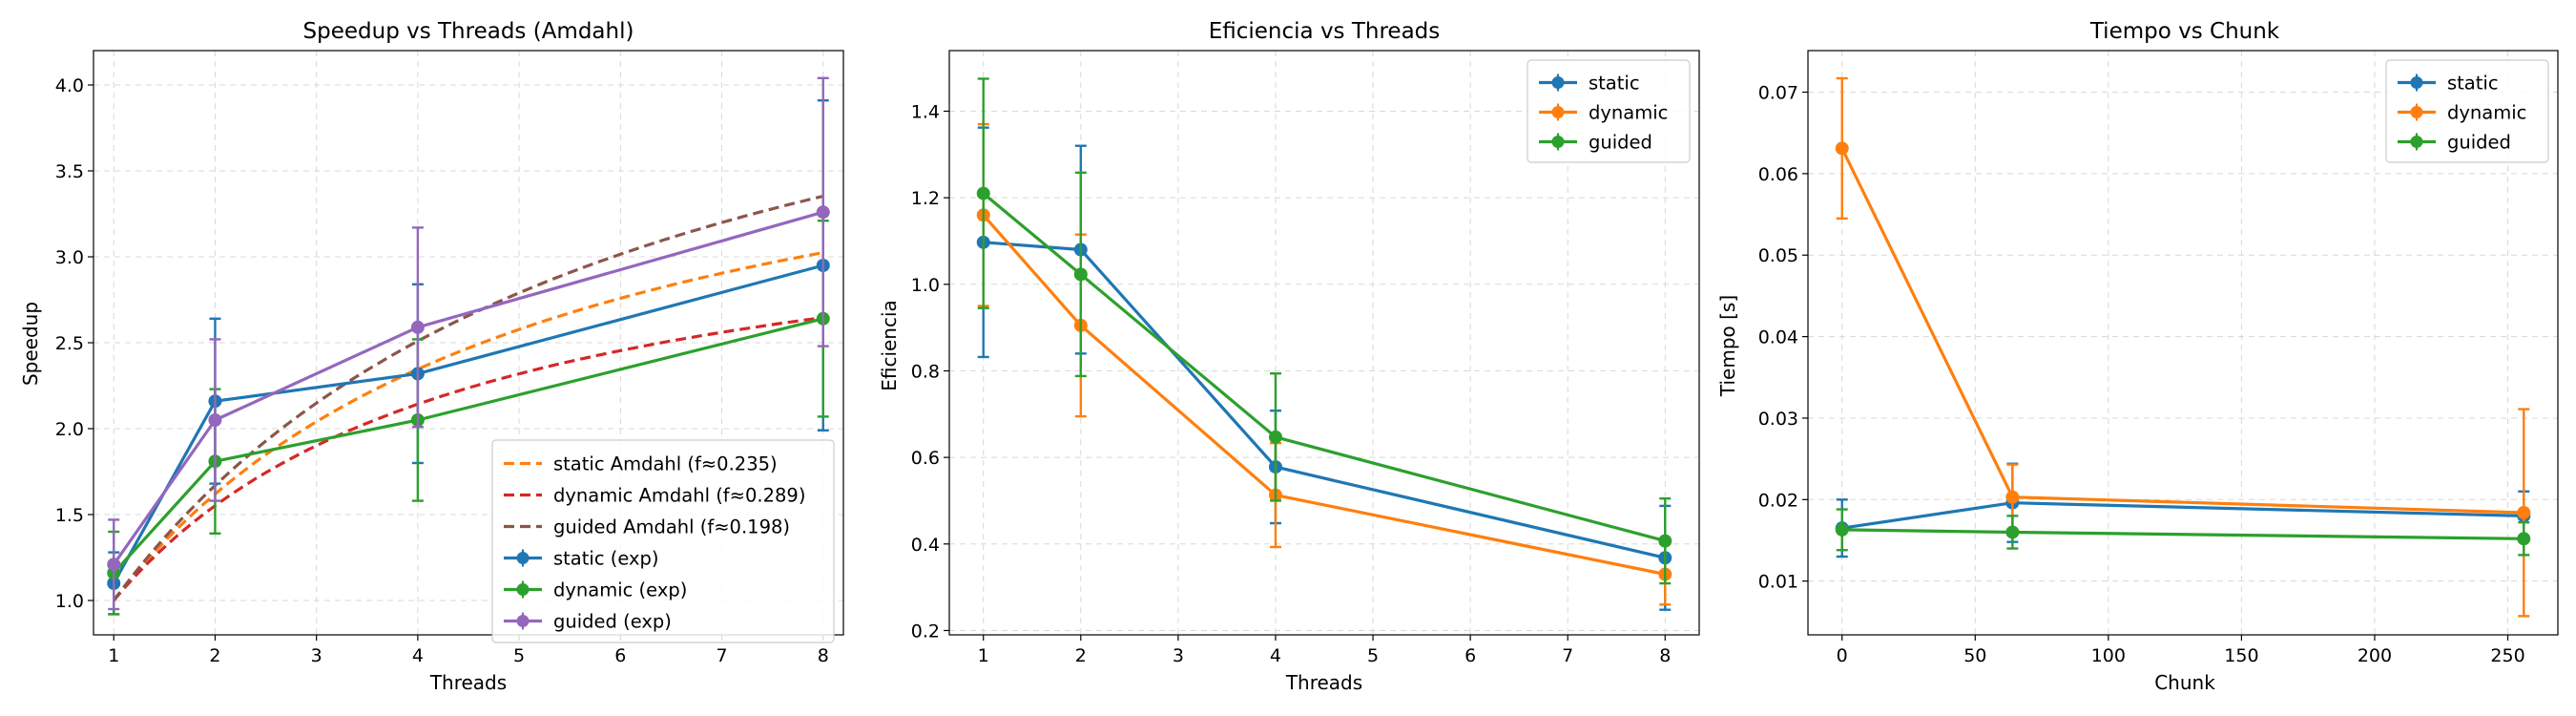 This screenshot has width=2576, height=716. I want to click on y-tick-label: 0.03, so click(1778, 419).